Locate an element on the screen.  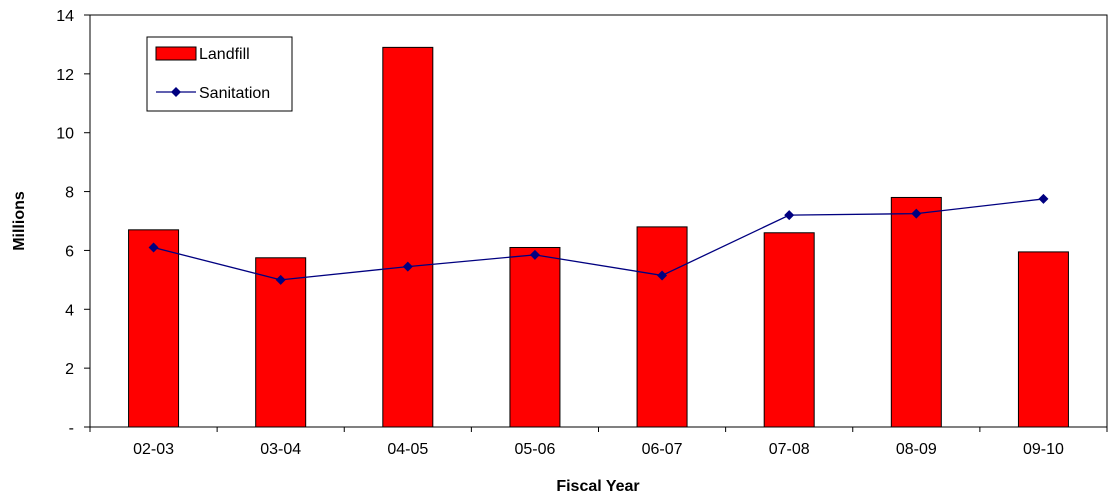
y-tick-label: 10 is located at coordinates (65, 134).